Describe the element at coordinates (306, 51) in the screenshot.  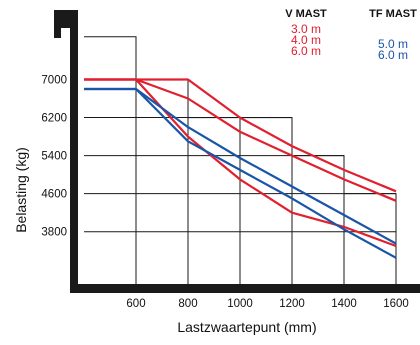
I see `legend-v-mast-value: 6.0 m` at that location.